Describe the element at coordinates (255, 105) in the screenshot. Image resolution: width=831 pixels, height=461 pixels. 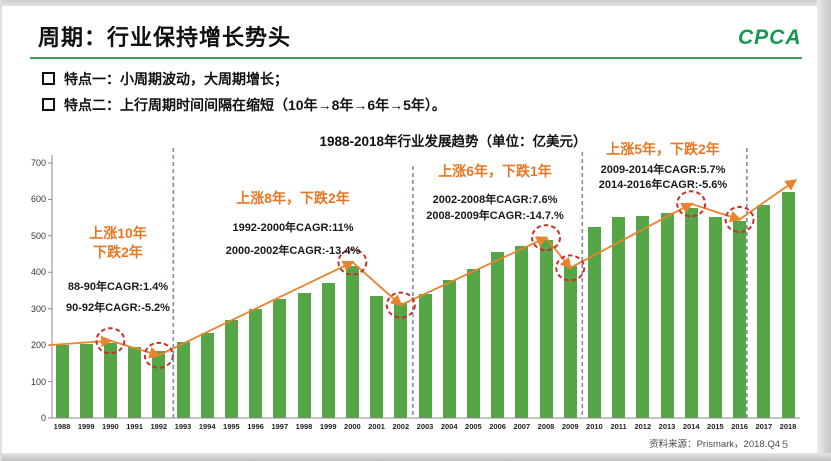
I see `bullet-text: 特点二：上行周期时间间隔在缩短（10年→8年→6年→5年）。` at that location.